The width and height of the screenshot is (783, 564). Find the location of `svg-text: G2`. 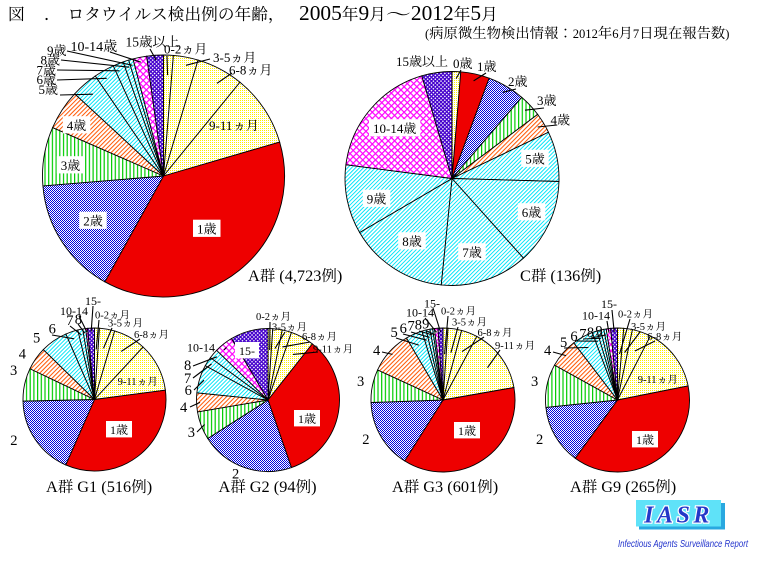

svg-text: G2 is located at coordinates (260, 486).